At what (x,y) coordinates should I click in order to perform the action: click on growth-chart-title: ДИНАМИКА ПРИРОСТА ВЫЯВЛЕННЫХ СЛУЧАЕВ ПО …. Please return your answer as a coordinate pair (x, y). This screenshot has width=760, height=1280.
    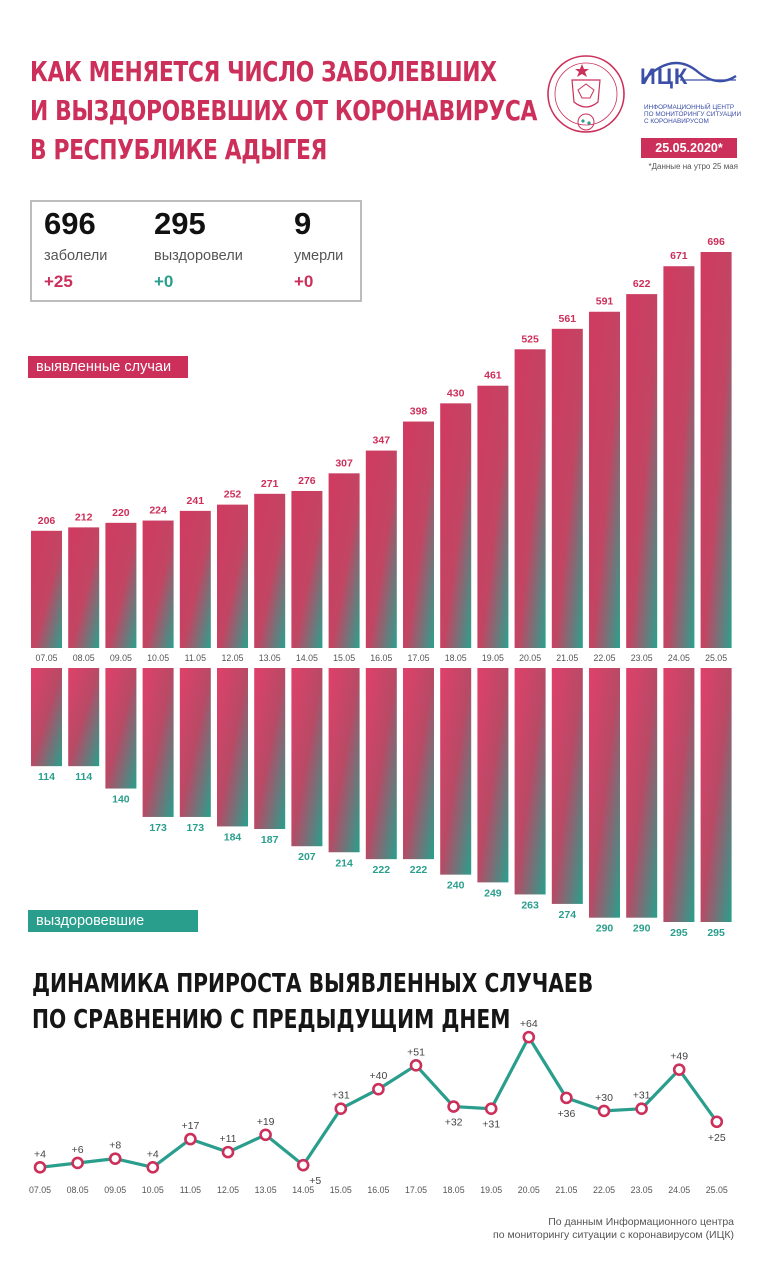
    Looking at the image, I should click on (313, 1002).